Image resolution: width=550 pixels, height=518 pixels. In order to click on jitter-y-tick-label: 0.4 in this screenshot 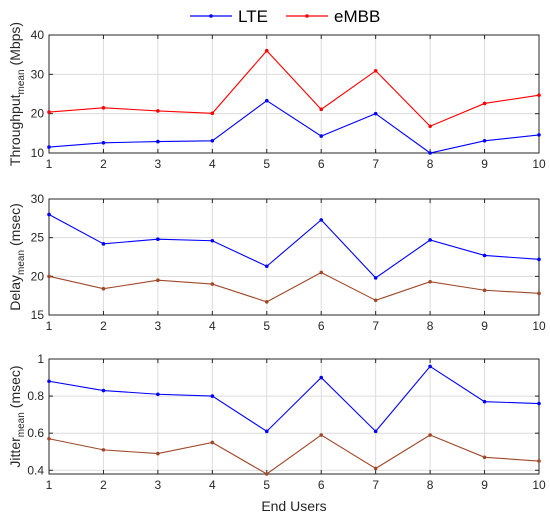, I will do `click(35, 470)`.